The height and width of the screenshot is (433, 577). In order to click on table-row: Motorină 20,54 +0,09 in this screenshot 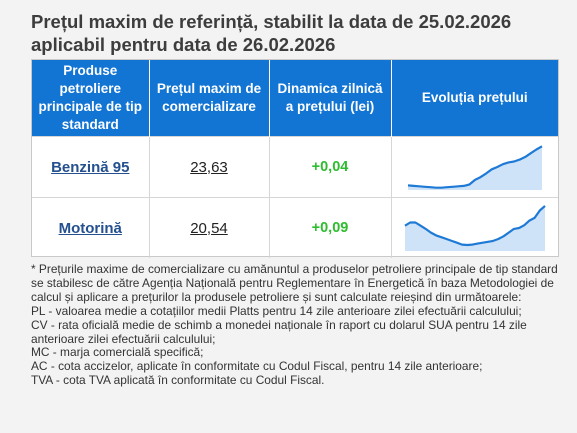, I will do `click(295, 227)`.